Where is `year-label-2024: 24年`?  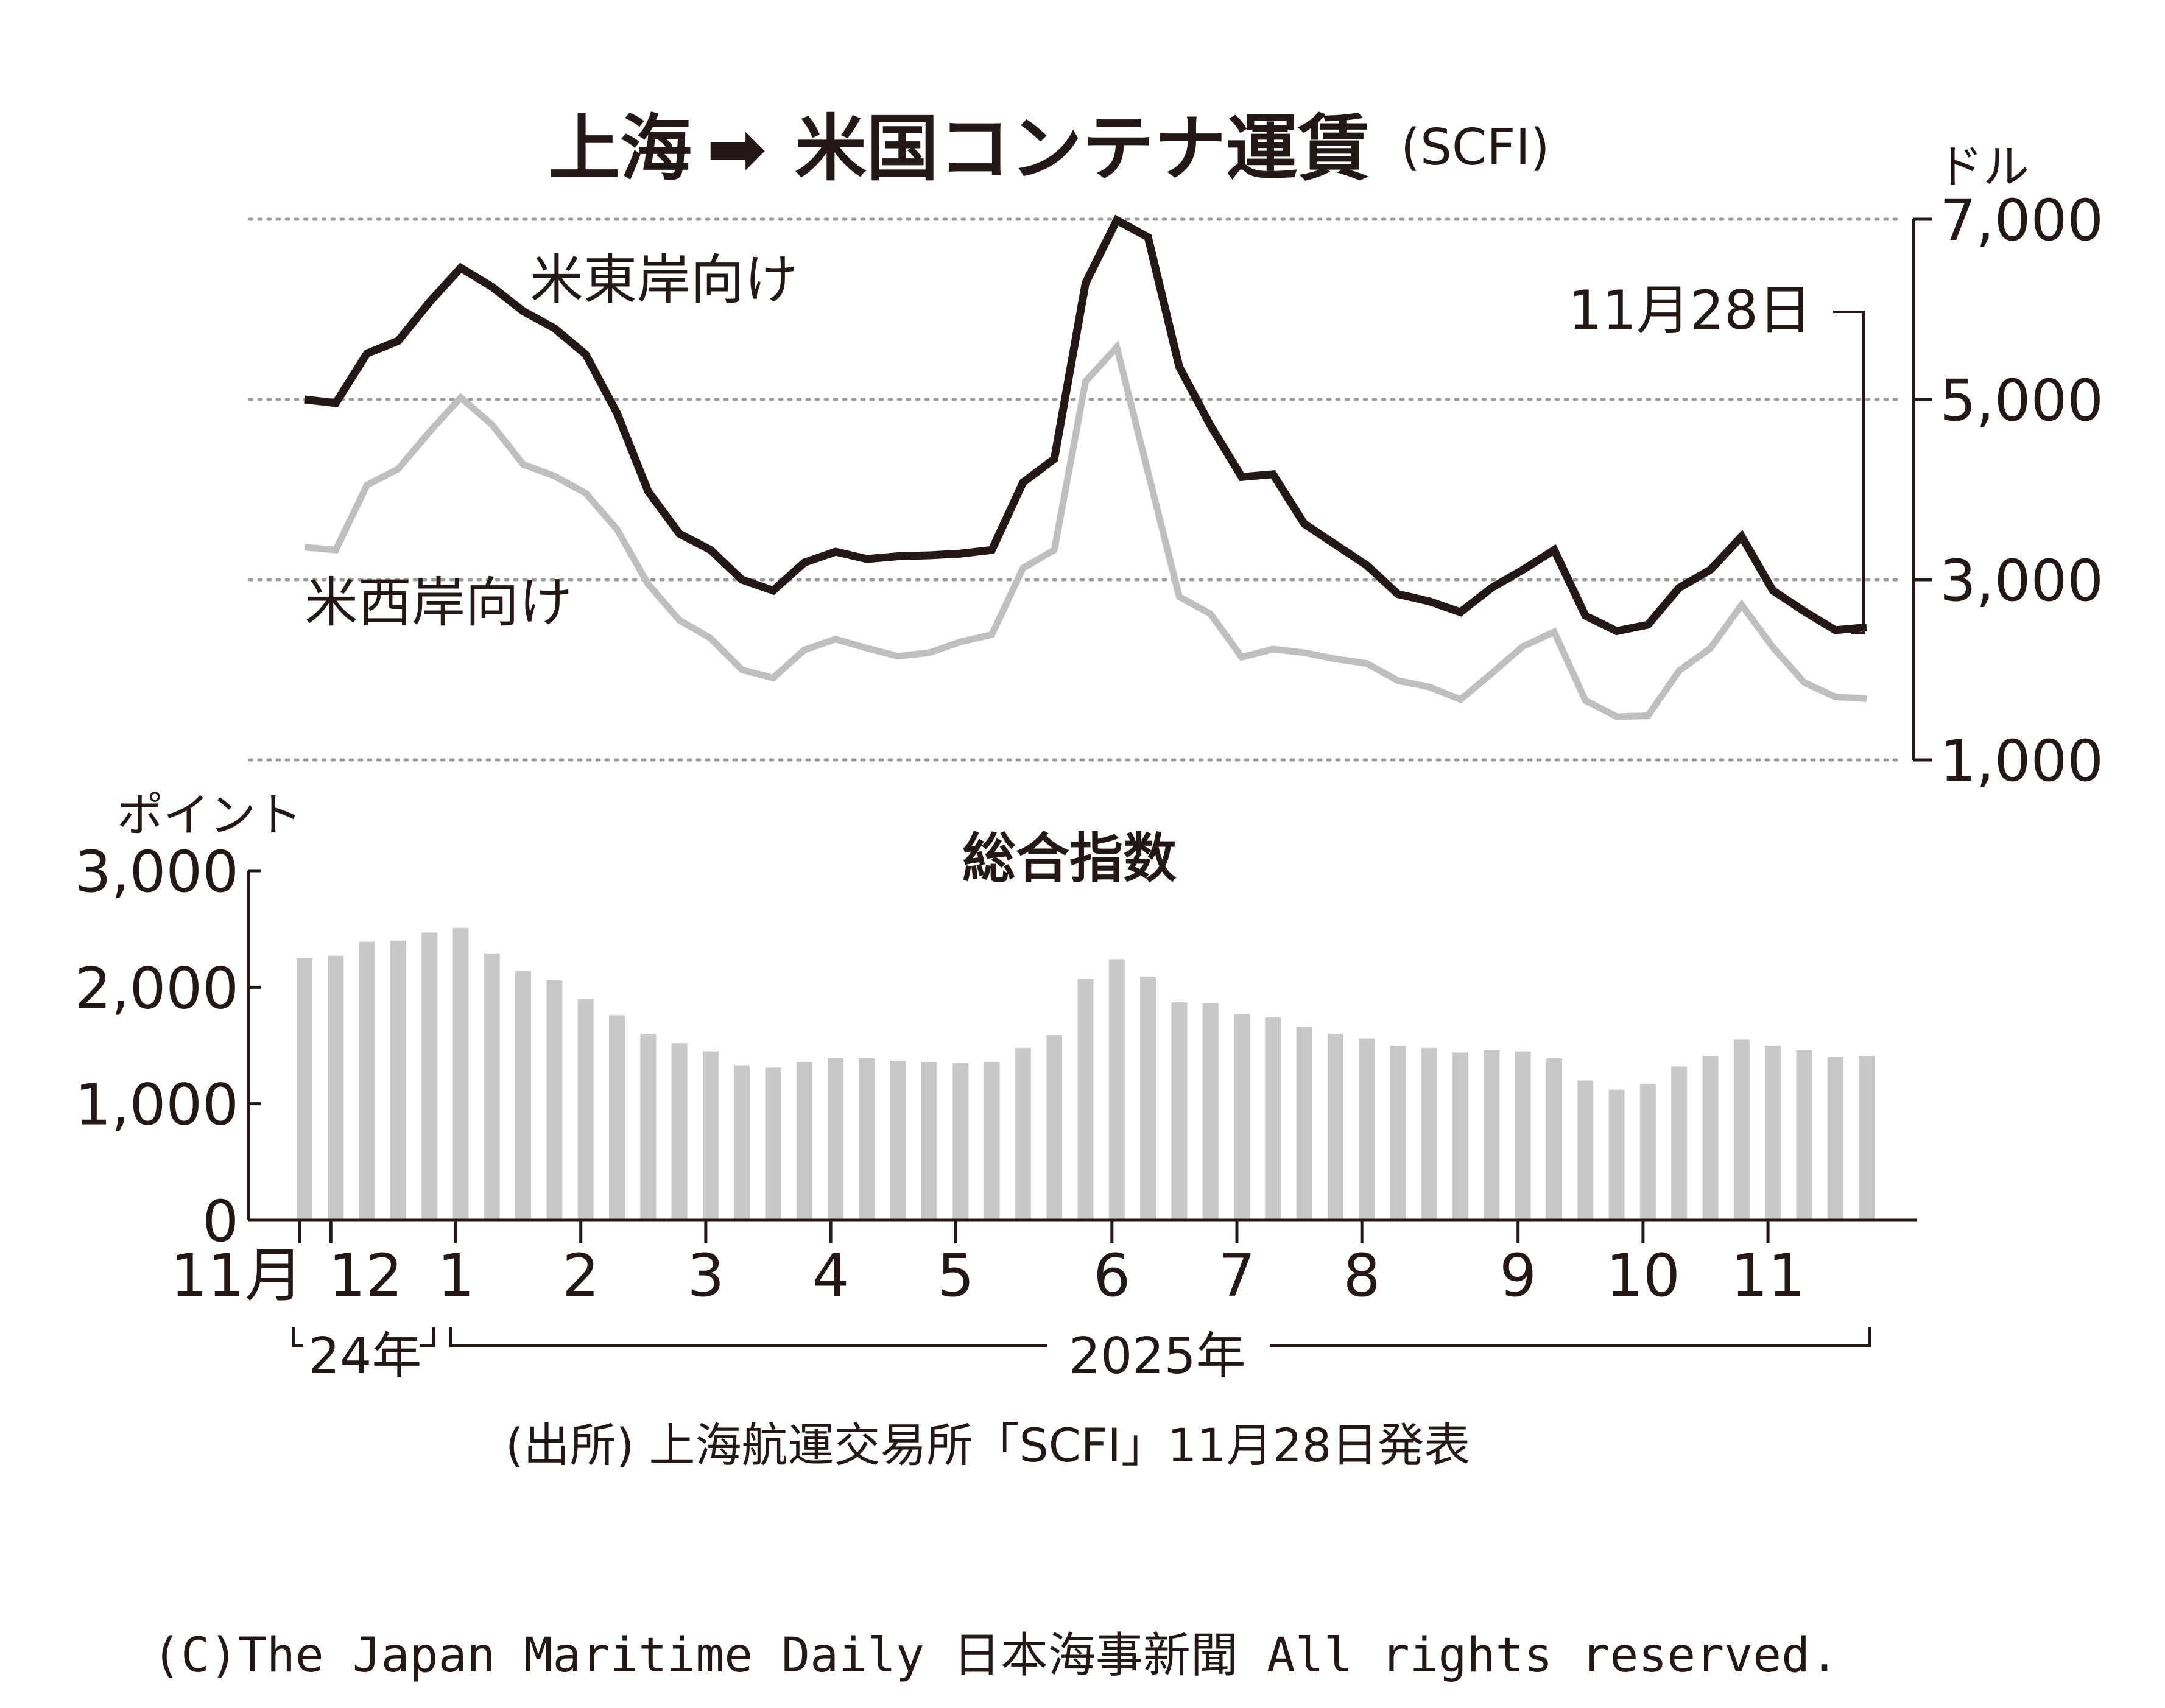 year-label-2024: 24年 is located at coordinates (364, 1356).